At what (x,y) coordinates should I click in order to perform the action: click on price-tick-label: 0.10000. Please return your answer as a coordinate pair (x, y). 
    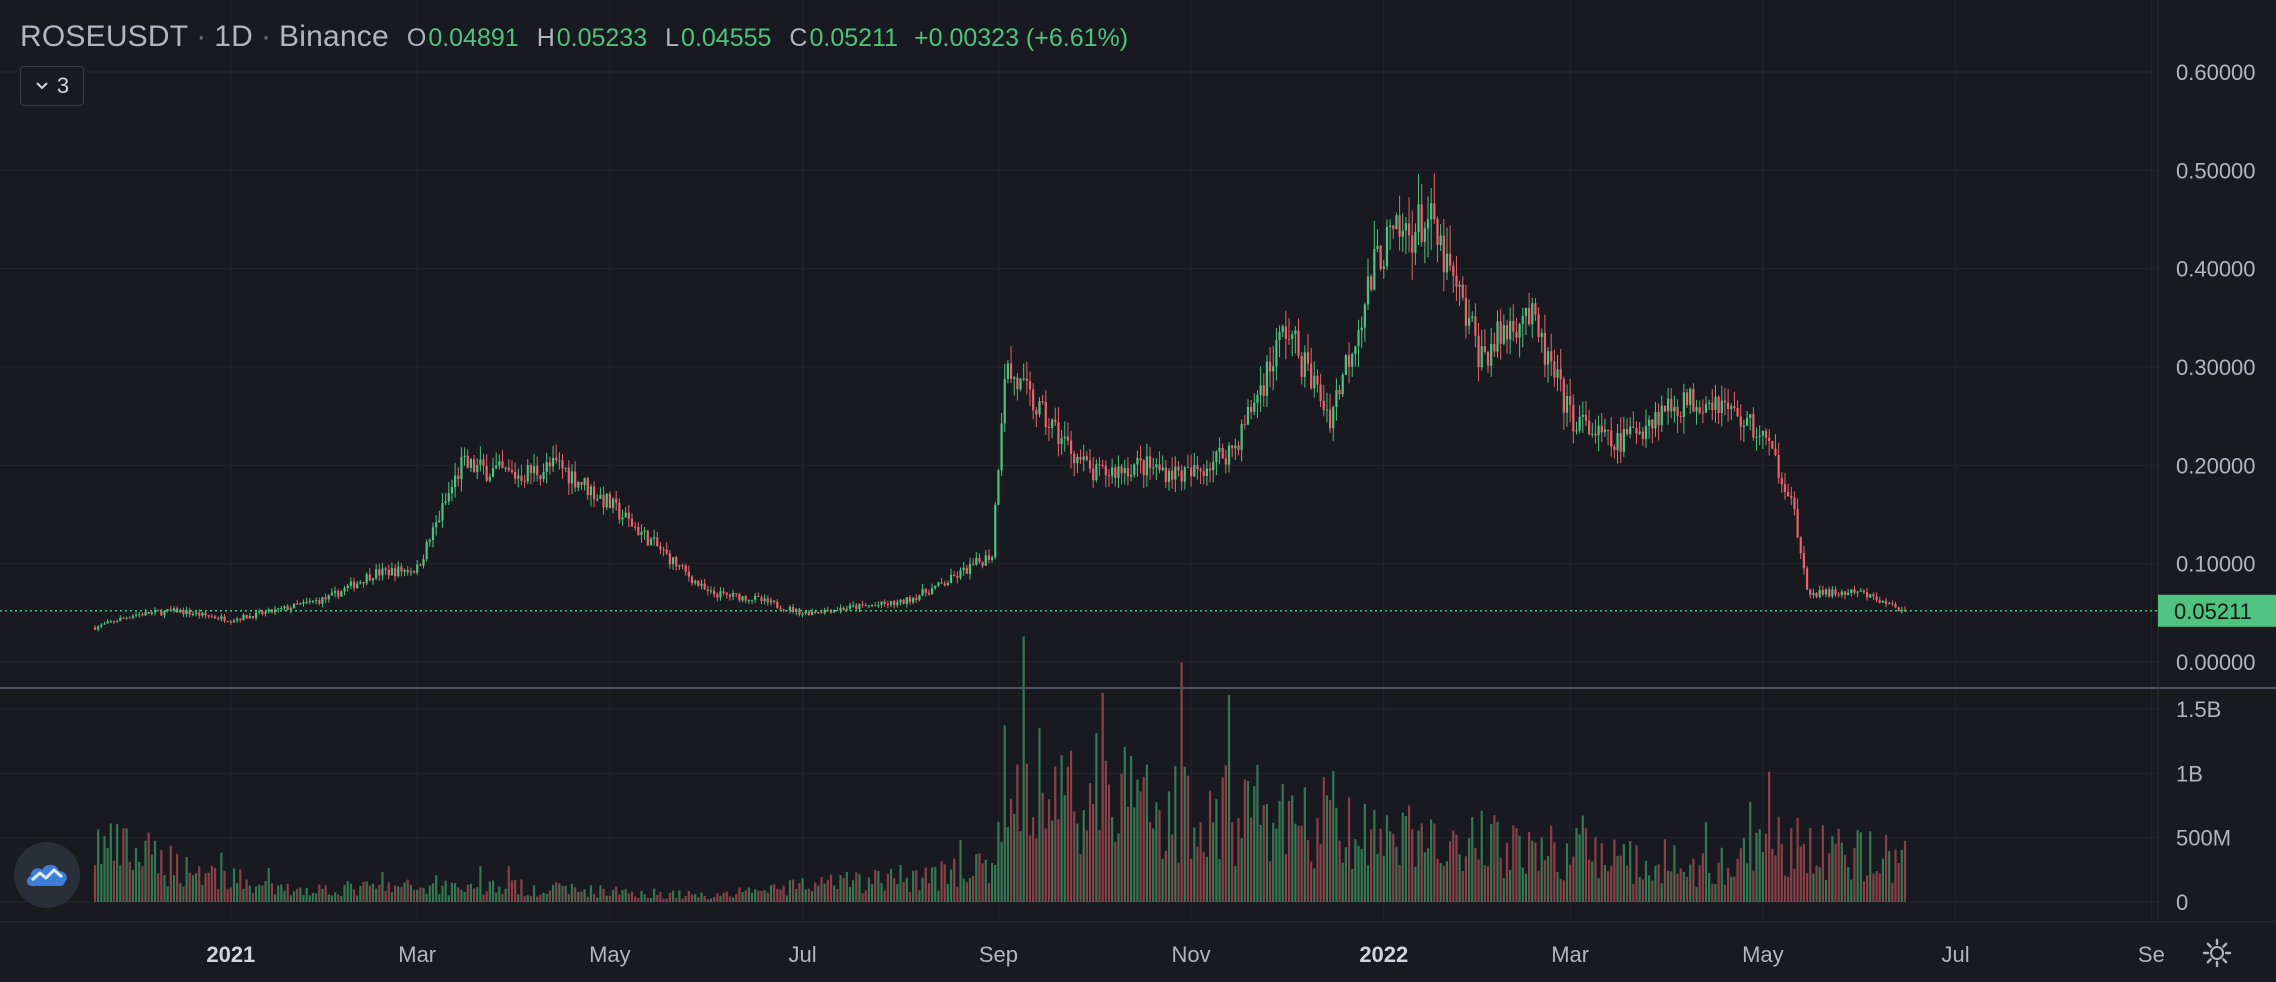
    Looking at the image, I should click on (2216, 564).